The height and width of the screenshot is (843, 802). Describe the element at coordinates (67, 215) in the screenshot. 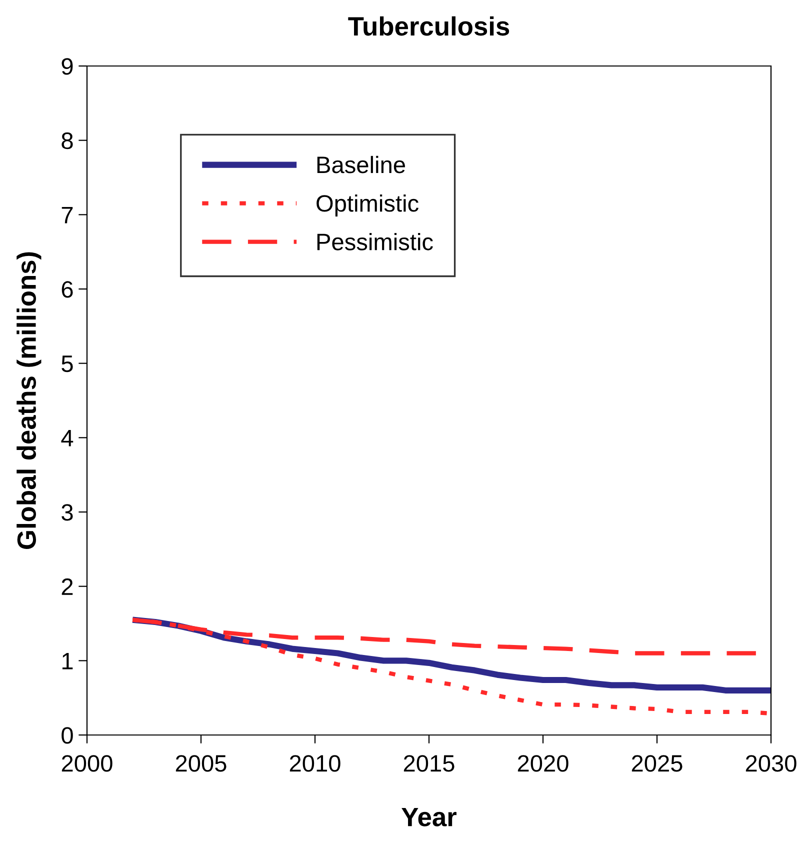

I see `y-tick-label: 7` at that location.